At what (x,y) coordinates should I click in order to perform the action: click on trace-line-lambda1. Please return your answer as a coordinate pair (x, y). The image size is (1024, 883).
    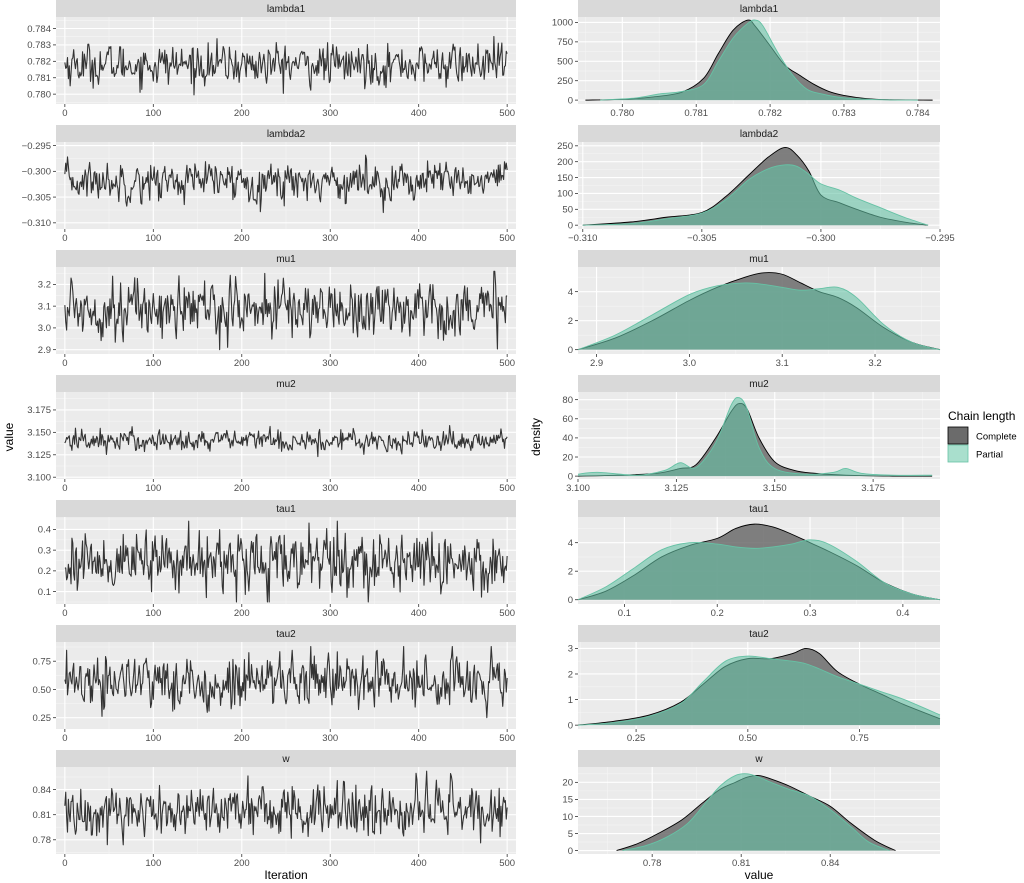
    Looking at the image, I should click on (286, 66).